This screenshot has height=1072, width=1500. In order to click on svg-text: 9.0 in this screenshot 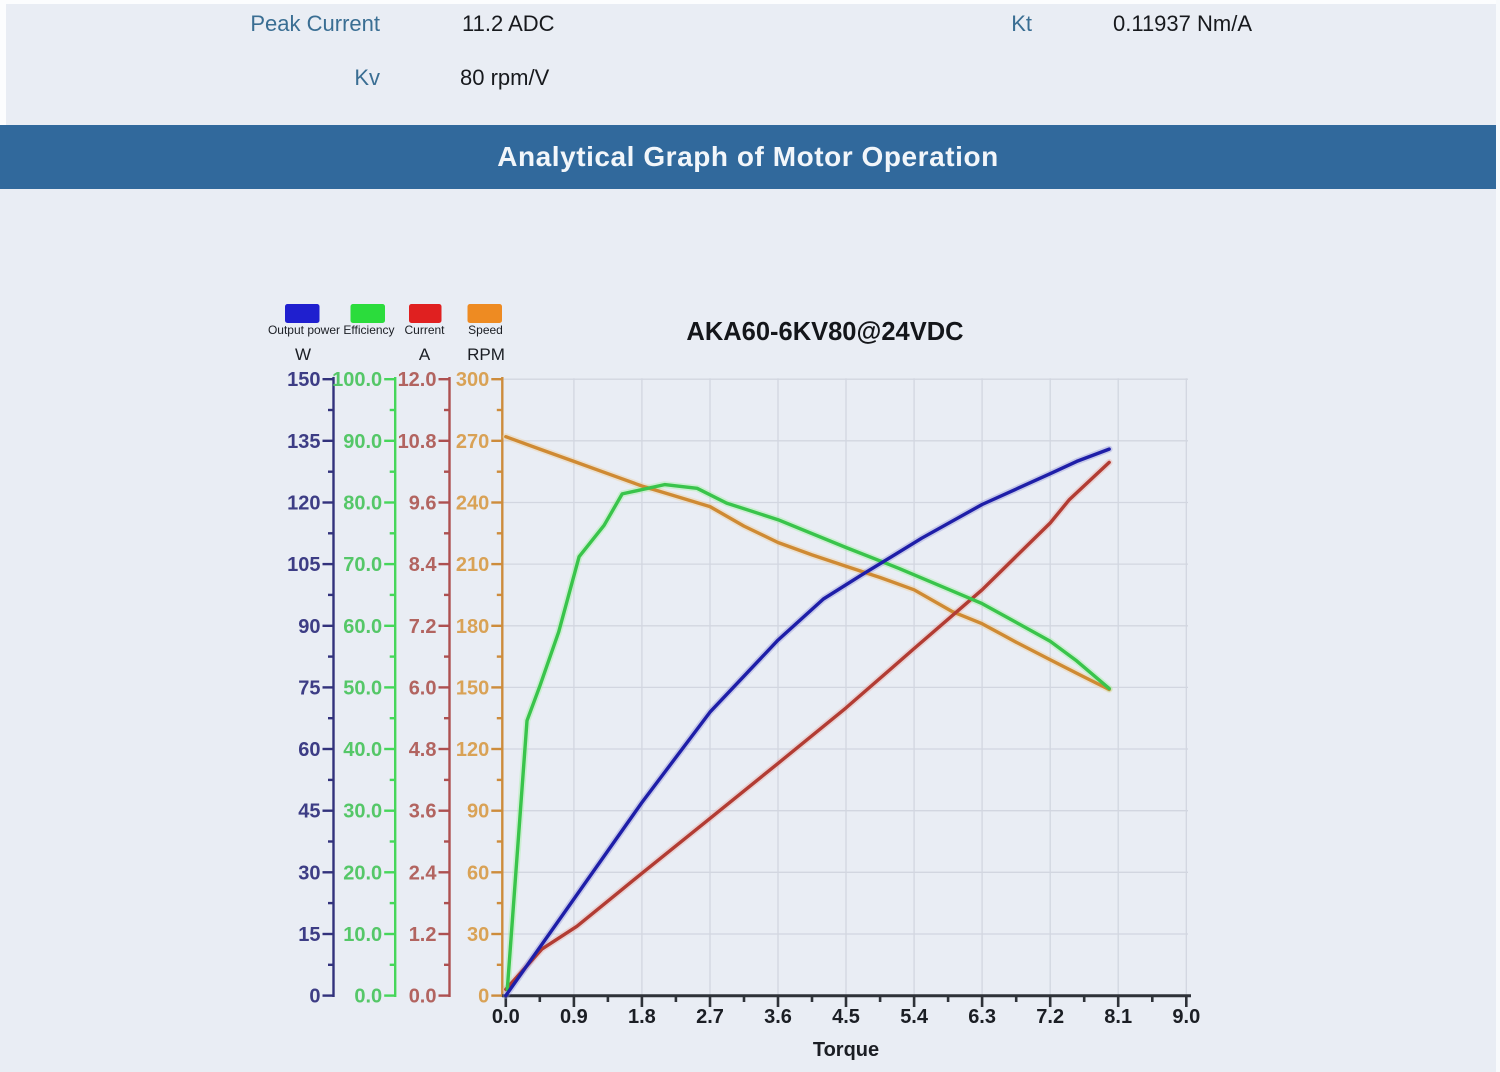, I will do `click(1186, 1017)`.